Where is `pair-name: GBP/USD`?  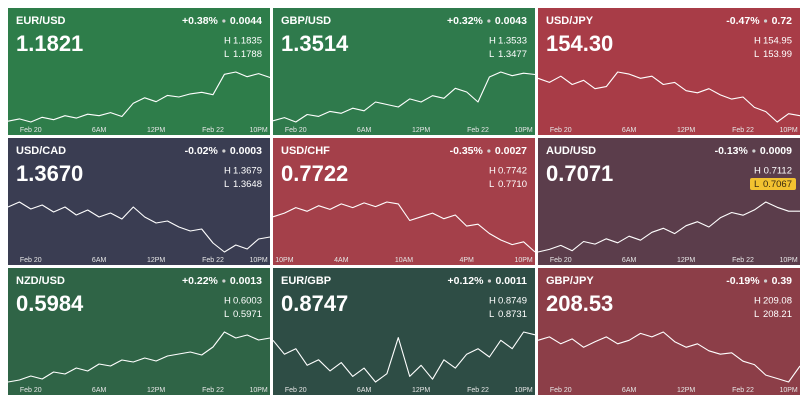
pair-name: GBP/USD is located at coordinates (306, 21).